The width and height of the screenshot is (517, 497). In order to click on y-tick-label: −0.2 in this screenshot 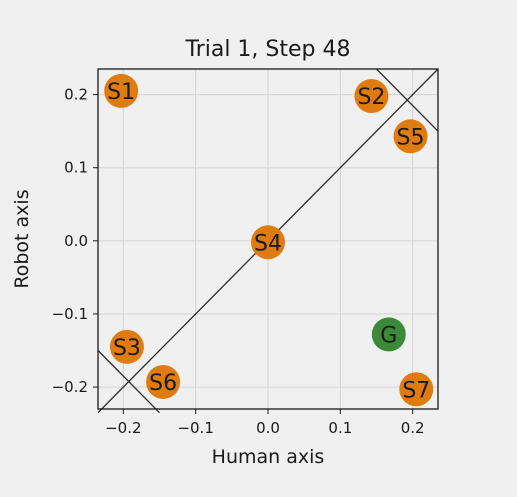, I will do `click(70, 387)`.